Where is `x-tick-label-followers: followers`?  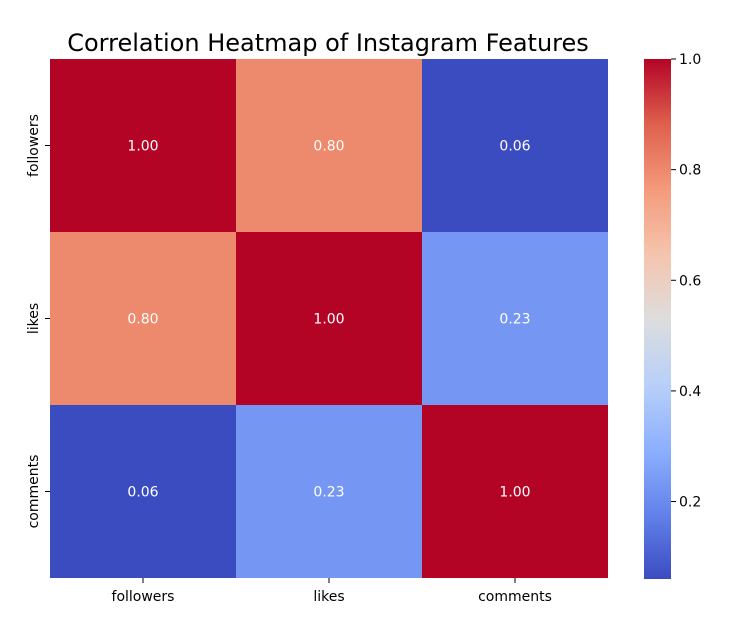 x-tick-label-followers: followers is located at coordinates (143, 597).